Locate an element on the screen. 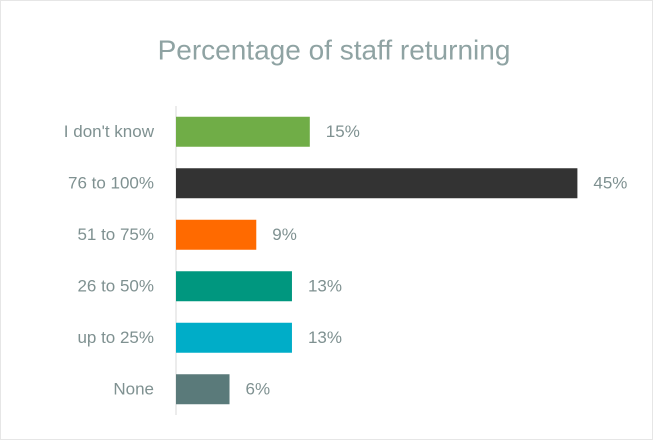 The image size is (653, 440). value-label: 6% is located at coordinates (258, 389).